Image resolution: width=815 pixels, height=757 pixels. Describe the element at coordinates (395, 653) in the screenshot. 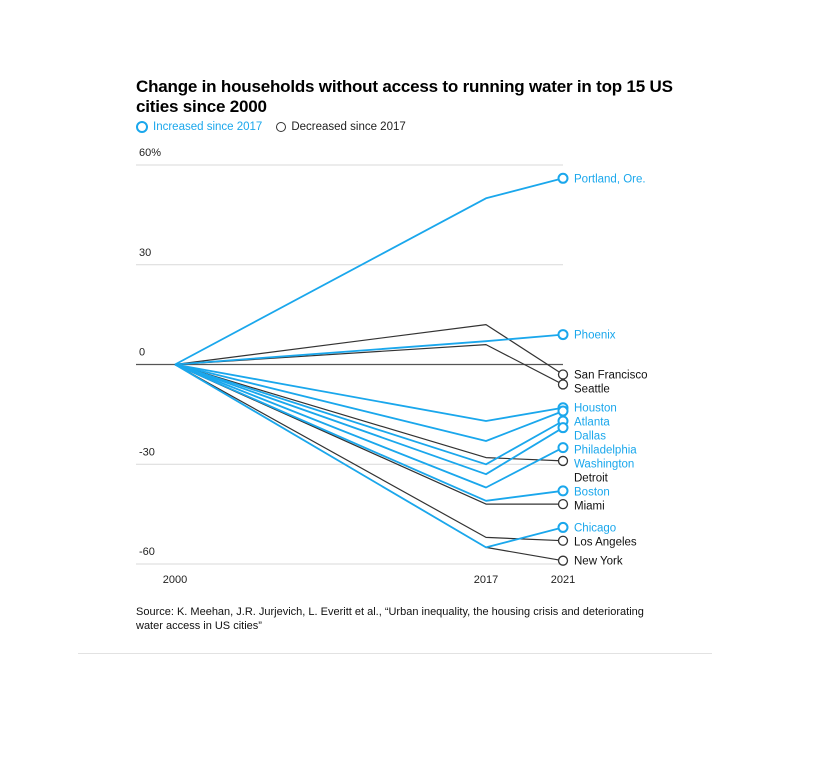

I see `footer-divider` at that location.